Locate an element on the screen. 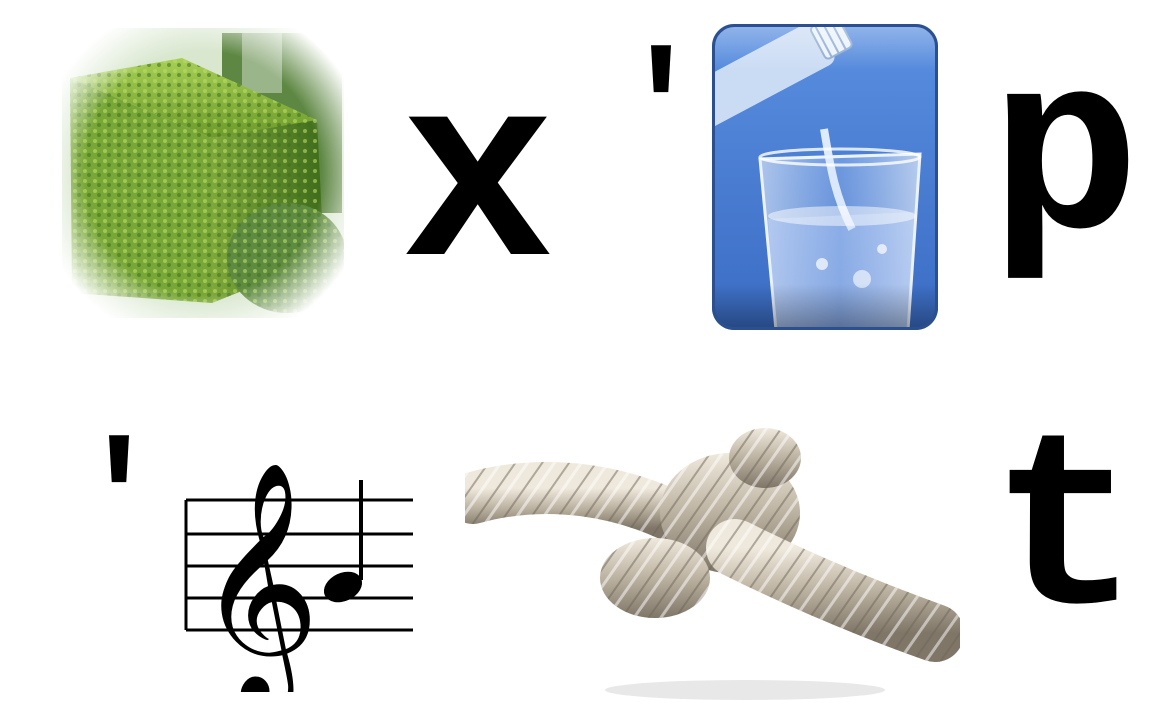 The width and height of the screenshot is (1176, 724). apostrophe-mark: ' is located at coordinates (661, 115).